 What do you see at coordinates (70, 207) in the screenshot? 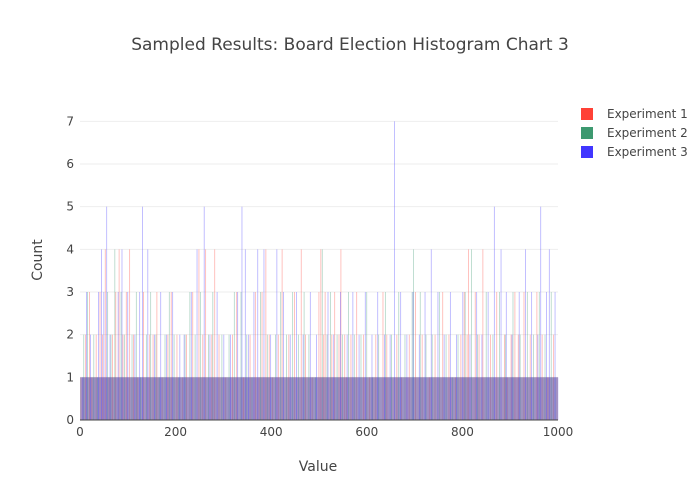
I see `y-tick-label: 5` at bounding box center [70, 207].